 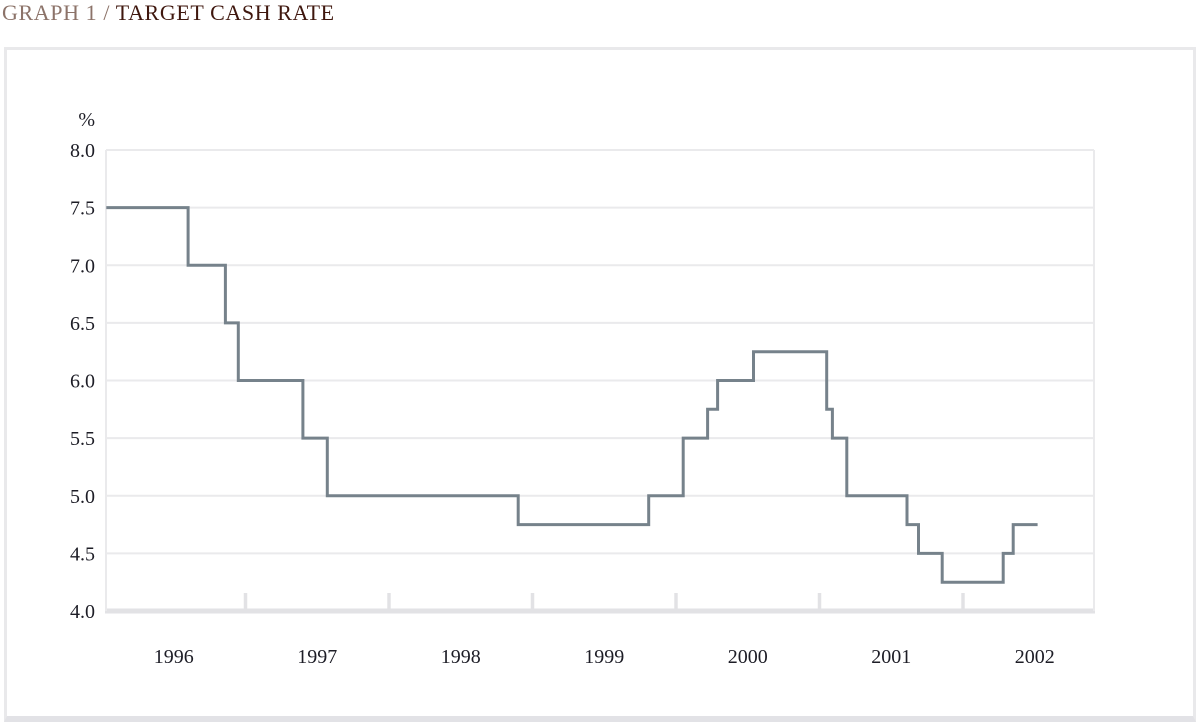 What do you see at coordinates (82, 497) in the screenshot?
I see `y-axis-label: 5.0` at bounding box center [82, 497].